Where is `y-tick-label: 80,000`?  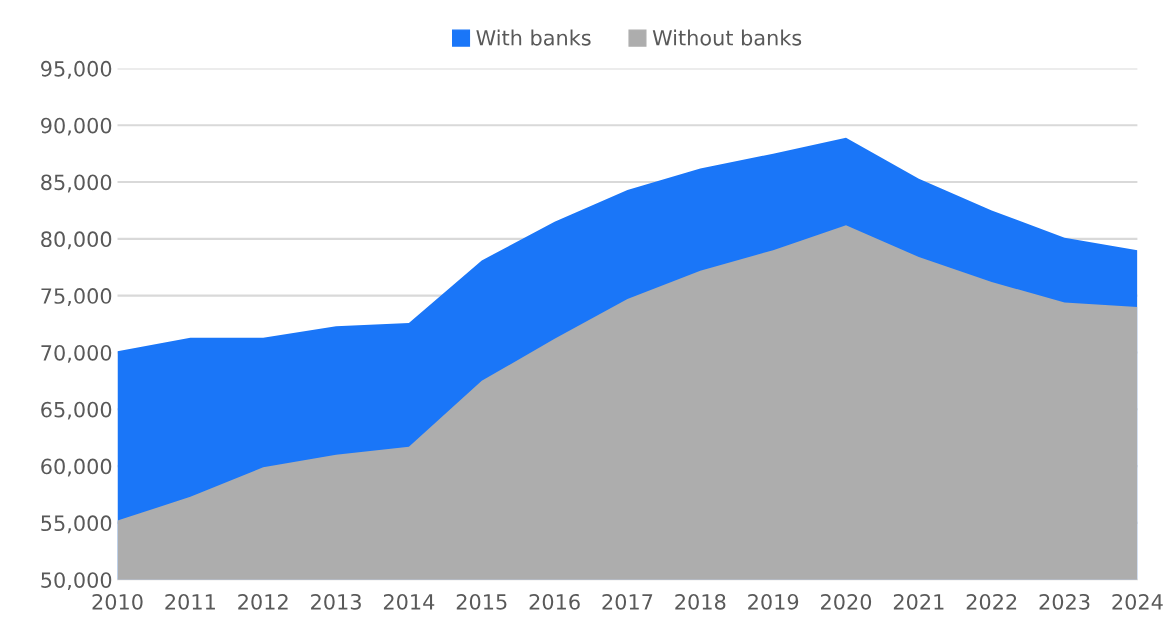
y-tick-label: 80,000 is located at coordinates (76, 240).